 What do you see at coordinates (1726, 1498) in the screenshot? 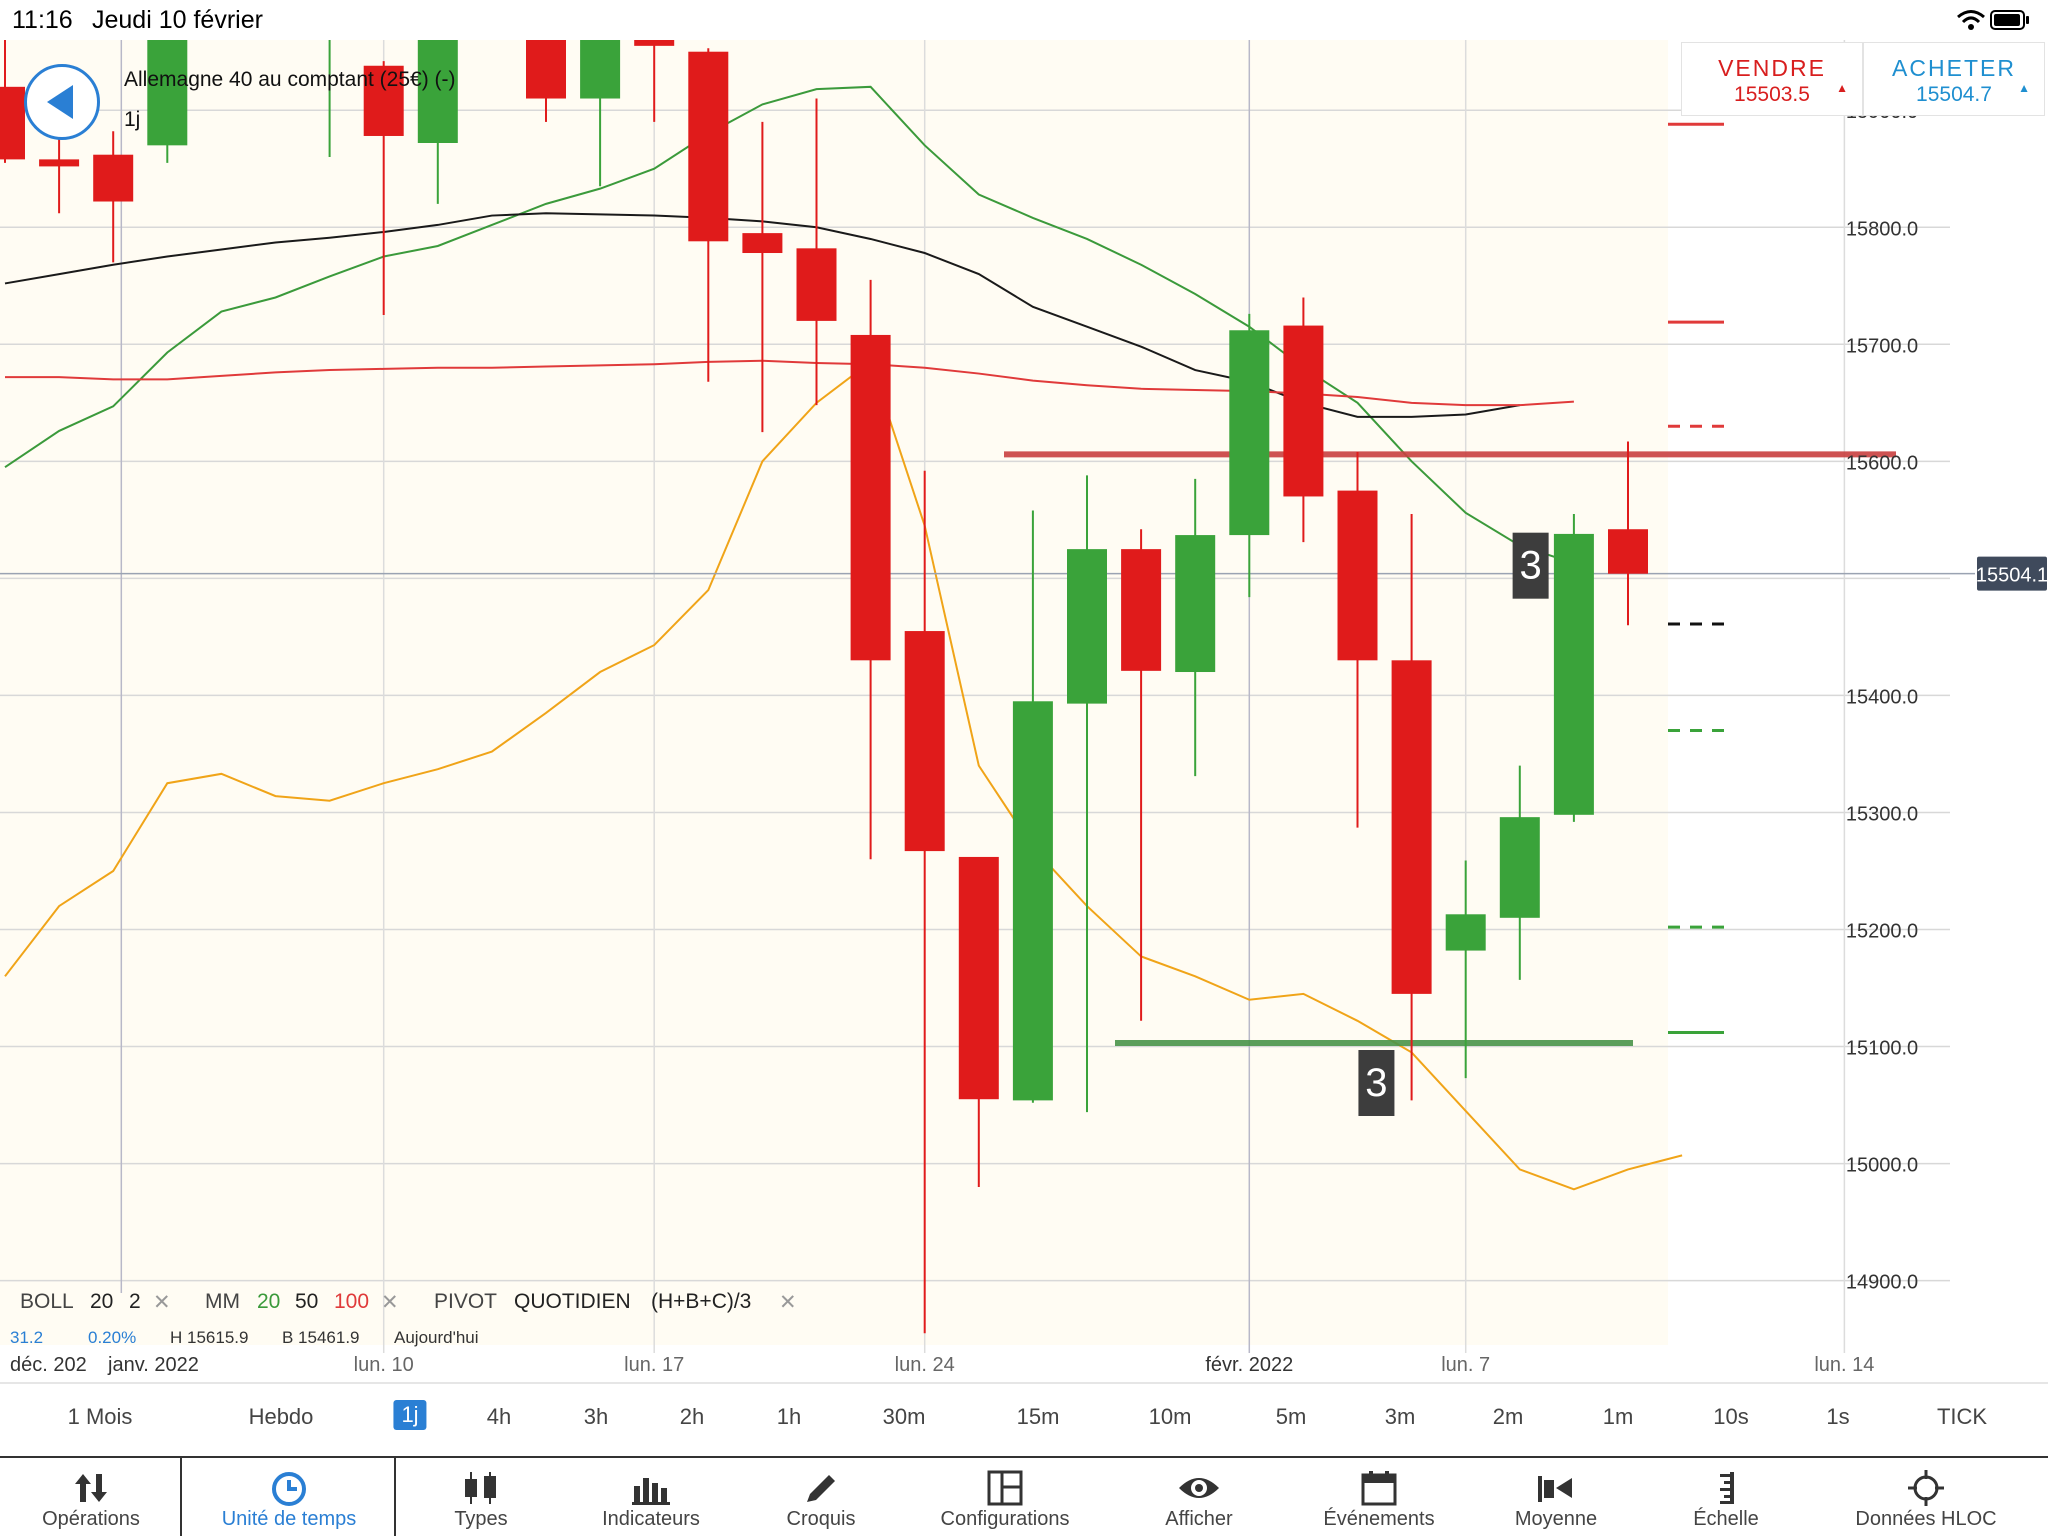
I see `scale-button: Échelle` at bounding box center [1726, 1498].